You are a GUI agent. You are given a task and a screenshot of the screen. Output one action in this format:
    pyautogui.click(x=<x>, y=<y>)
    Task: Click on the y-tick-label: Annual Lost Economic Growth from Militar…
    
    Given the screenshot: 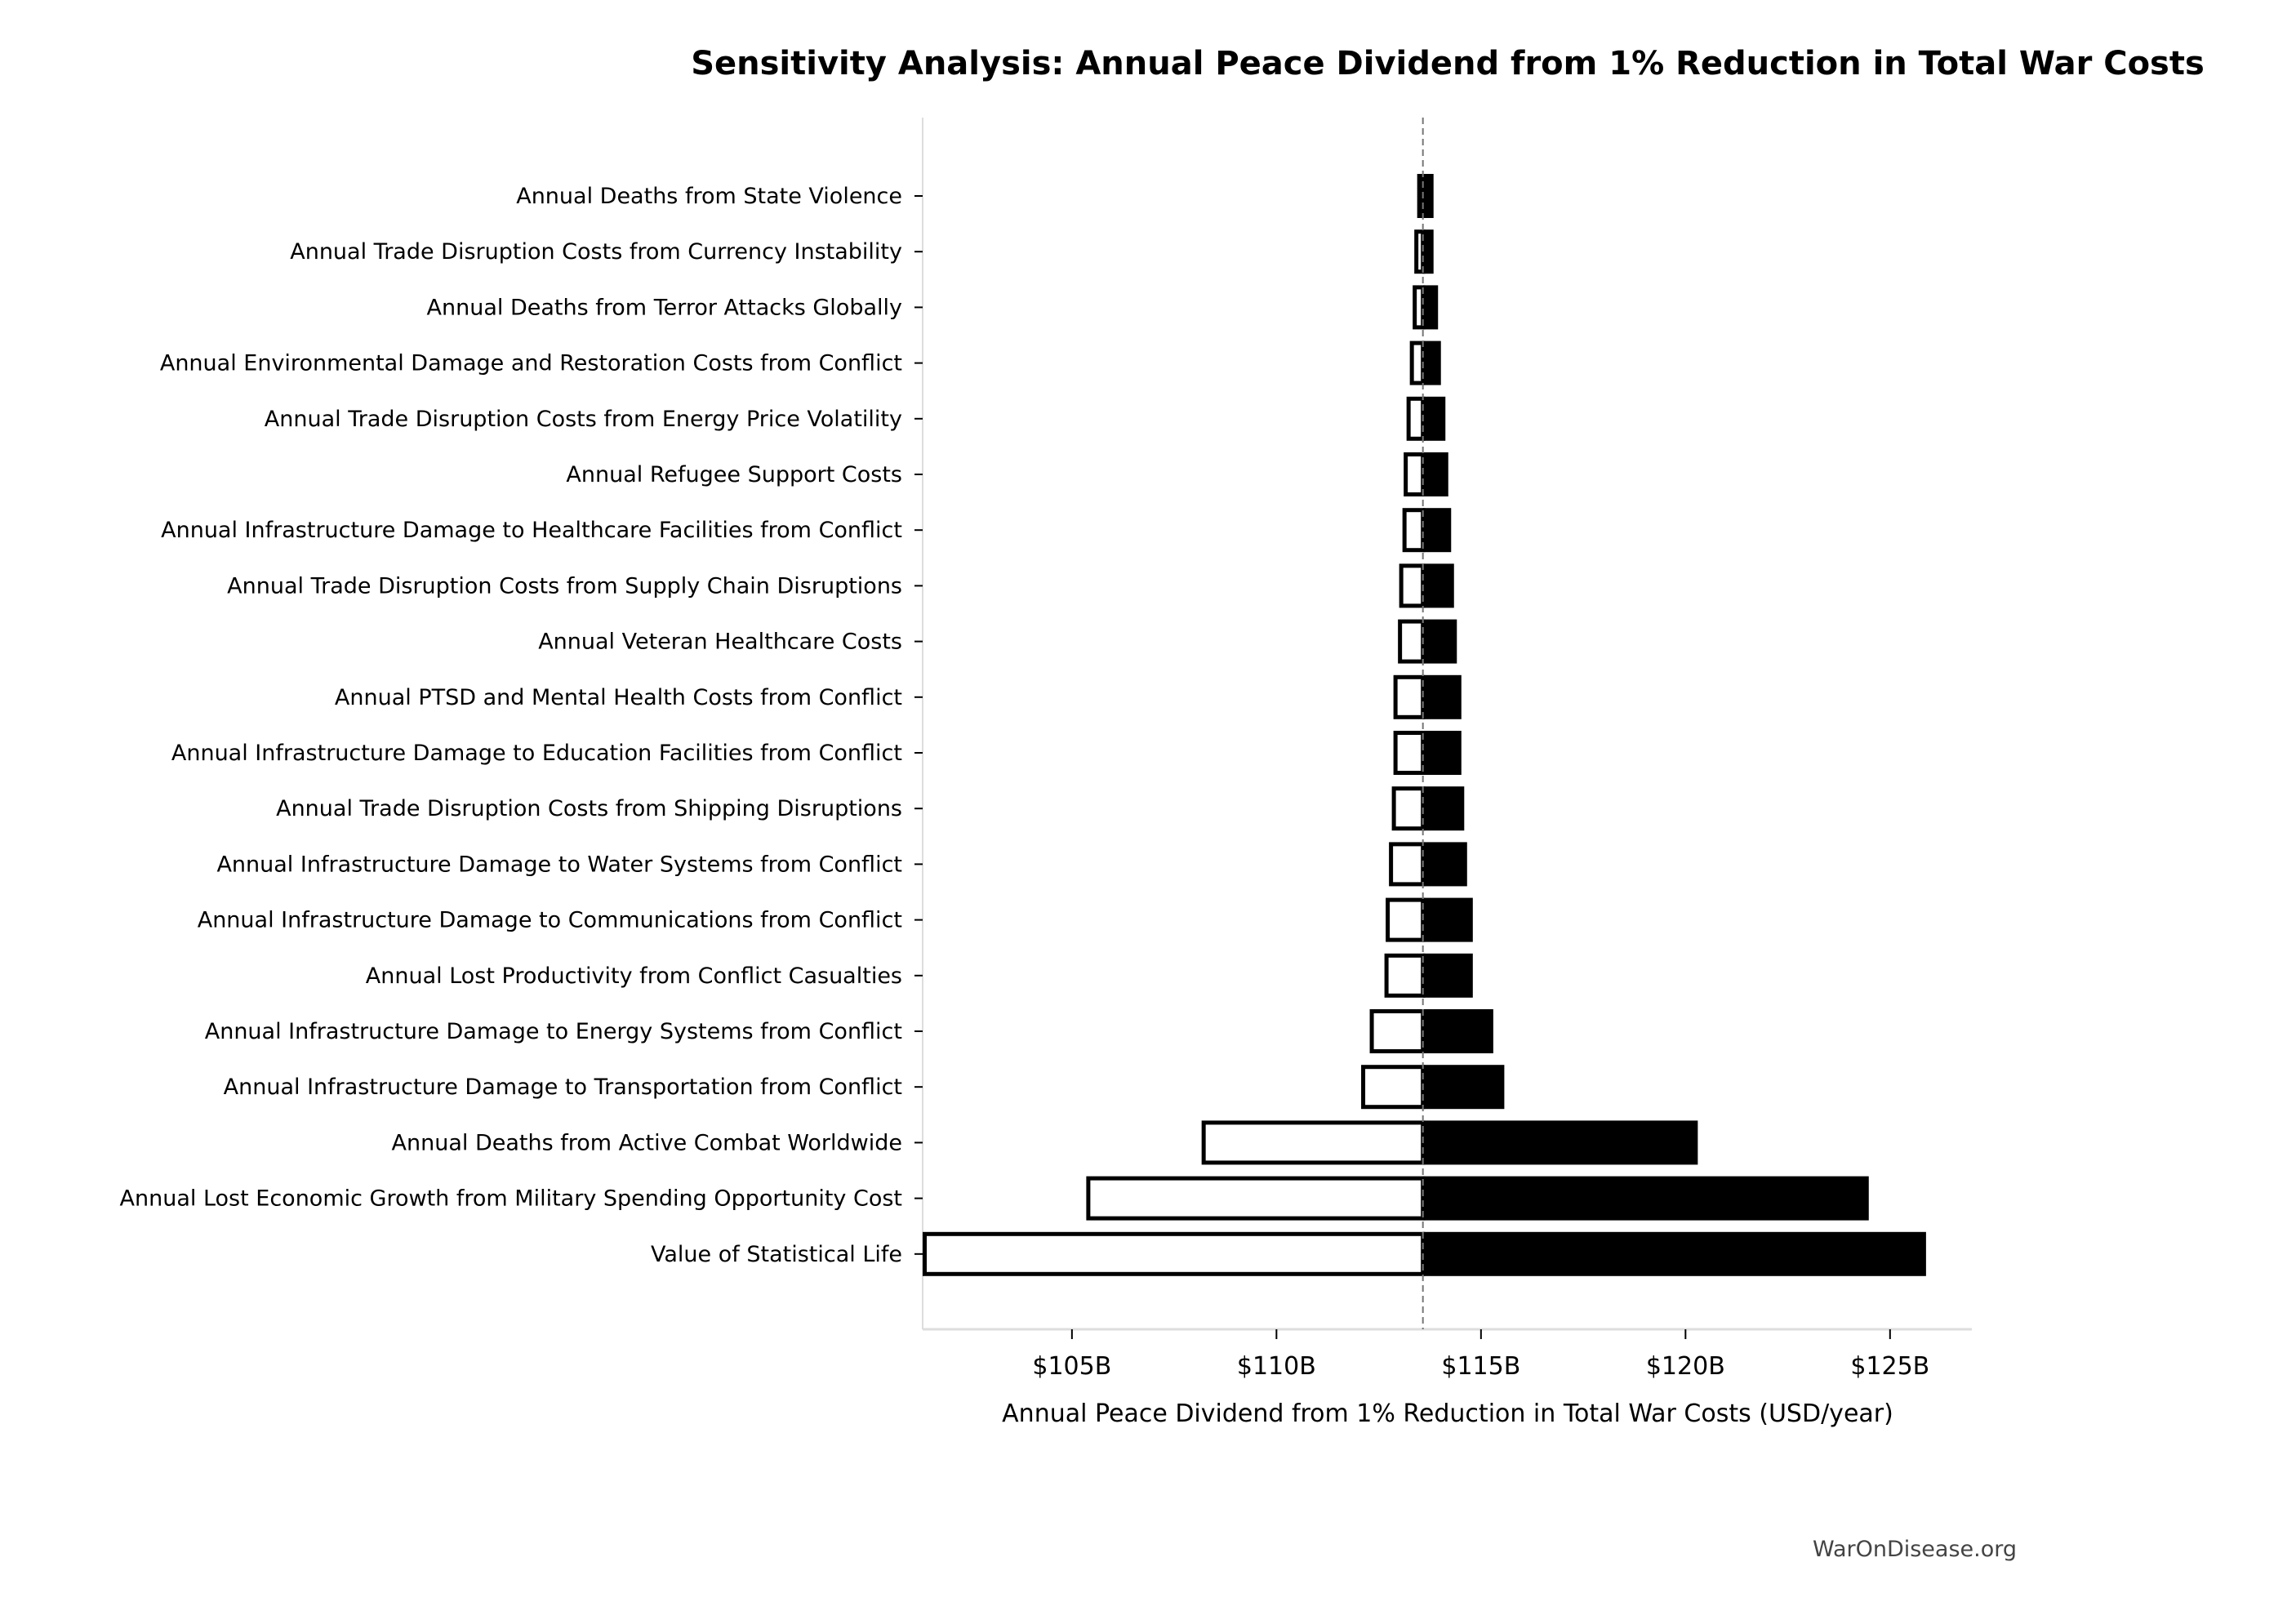 What is the action you would take?
    pyautogui.click(x=511, y=1199)
    